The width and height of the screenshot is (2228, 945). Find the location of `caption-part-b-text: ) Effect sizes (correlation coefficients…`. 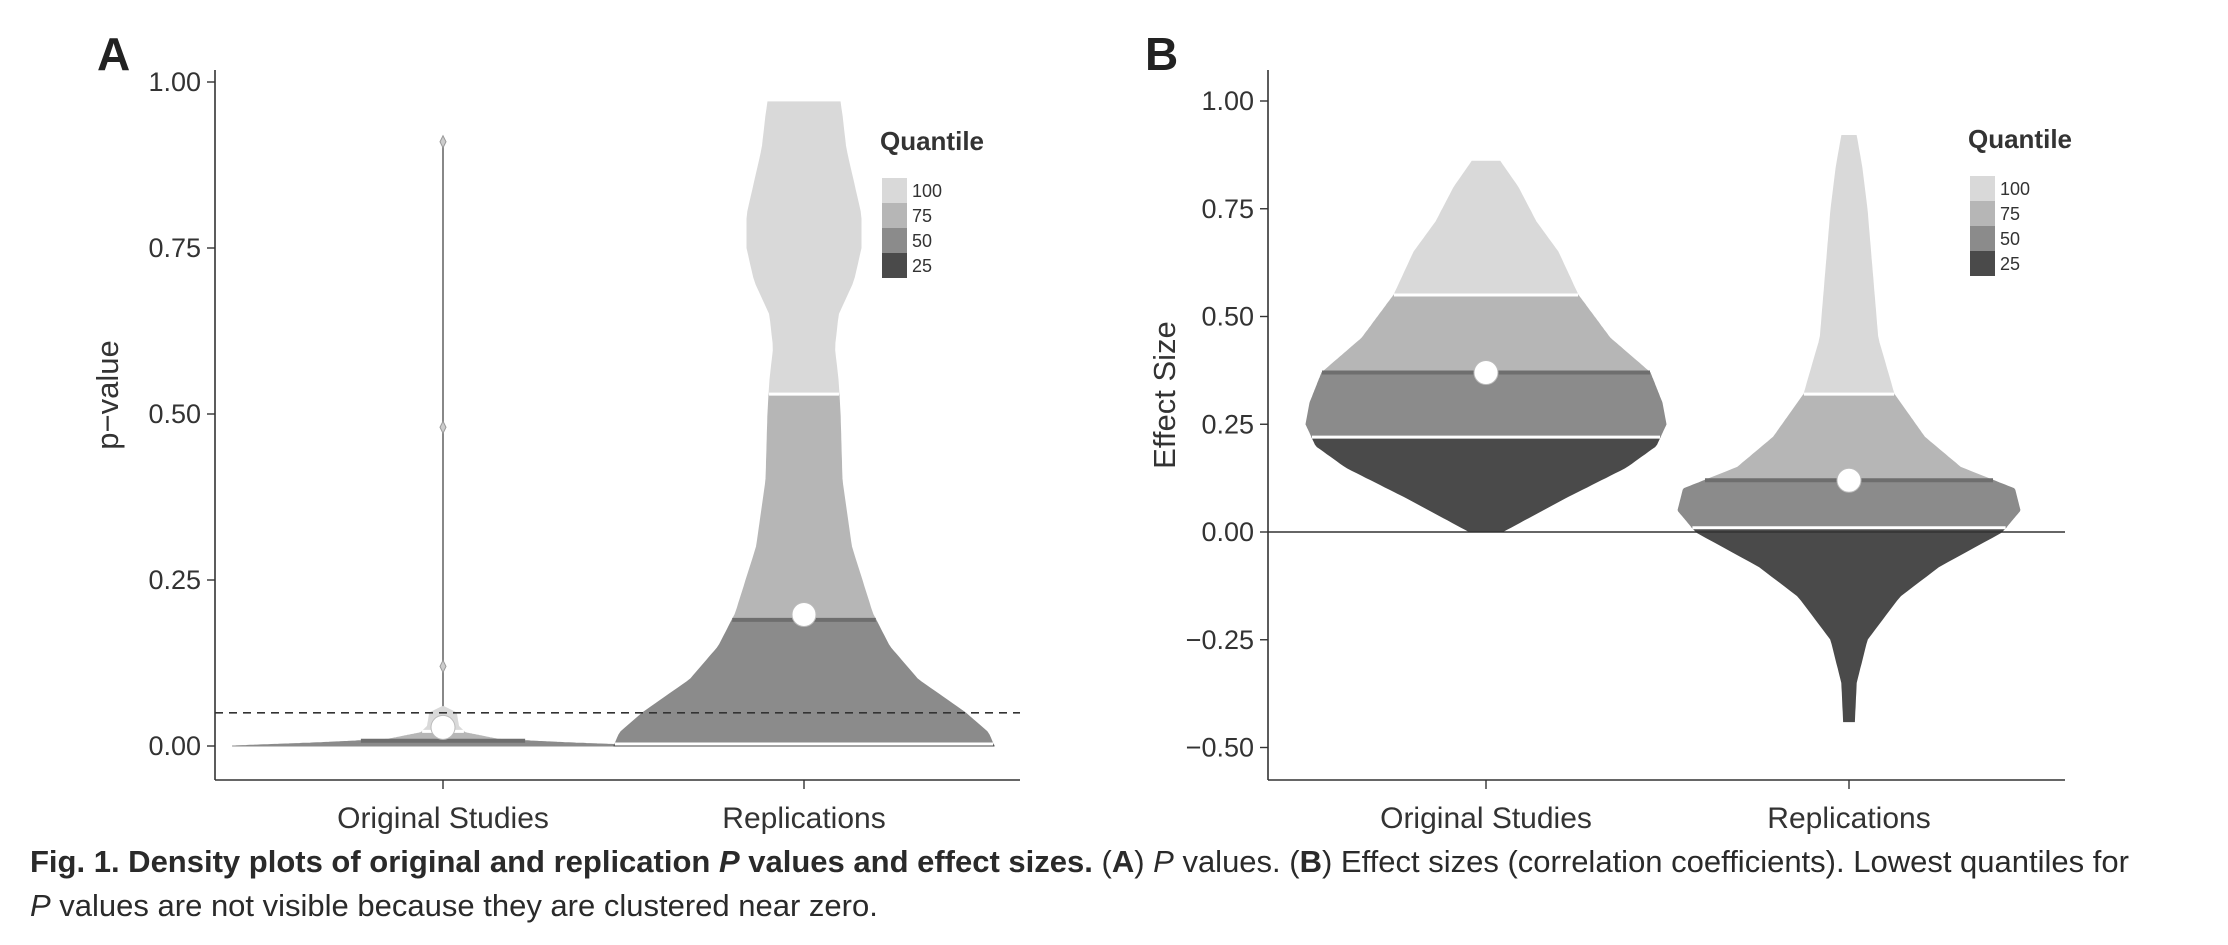

caption-part-b-text: ) Effect sizes (correlation coefficients… is located at coordinates (1725, 861).